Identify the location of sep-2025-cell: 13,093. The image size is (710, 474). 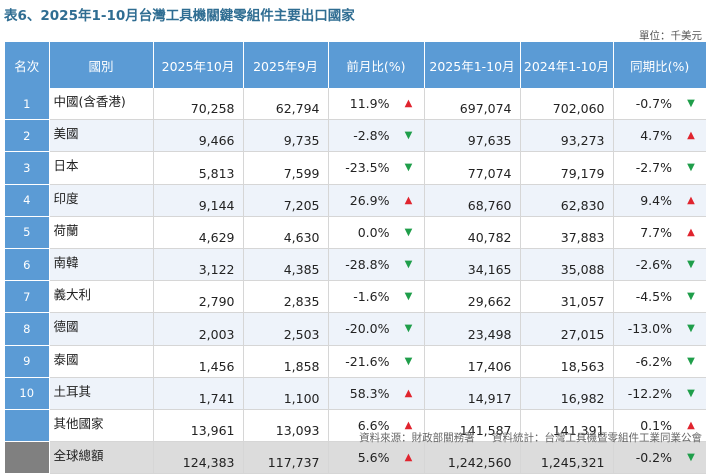
(285, 425).